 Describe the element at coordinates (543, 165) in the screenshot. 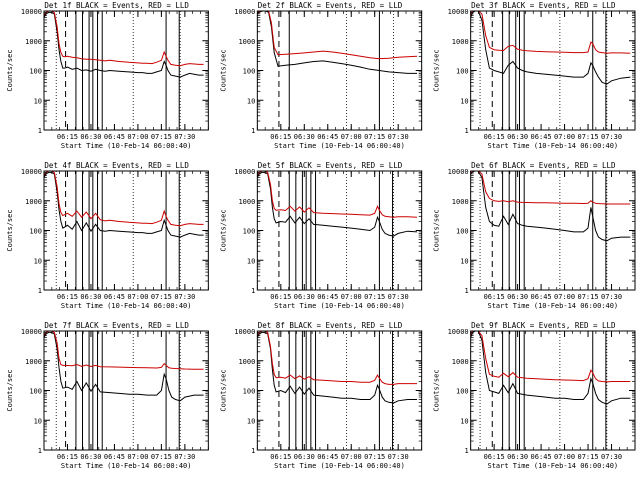

I see `panel-title: Det 6f BLACK = Events, RED = LLD` at that location.